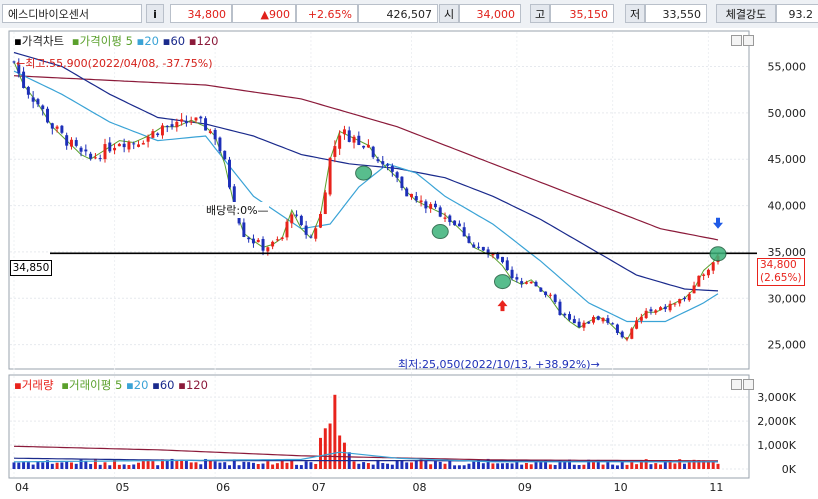 This screenshot has height=499, width=818. I want to click on price-panel-minimize-button, so click(736, 40).